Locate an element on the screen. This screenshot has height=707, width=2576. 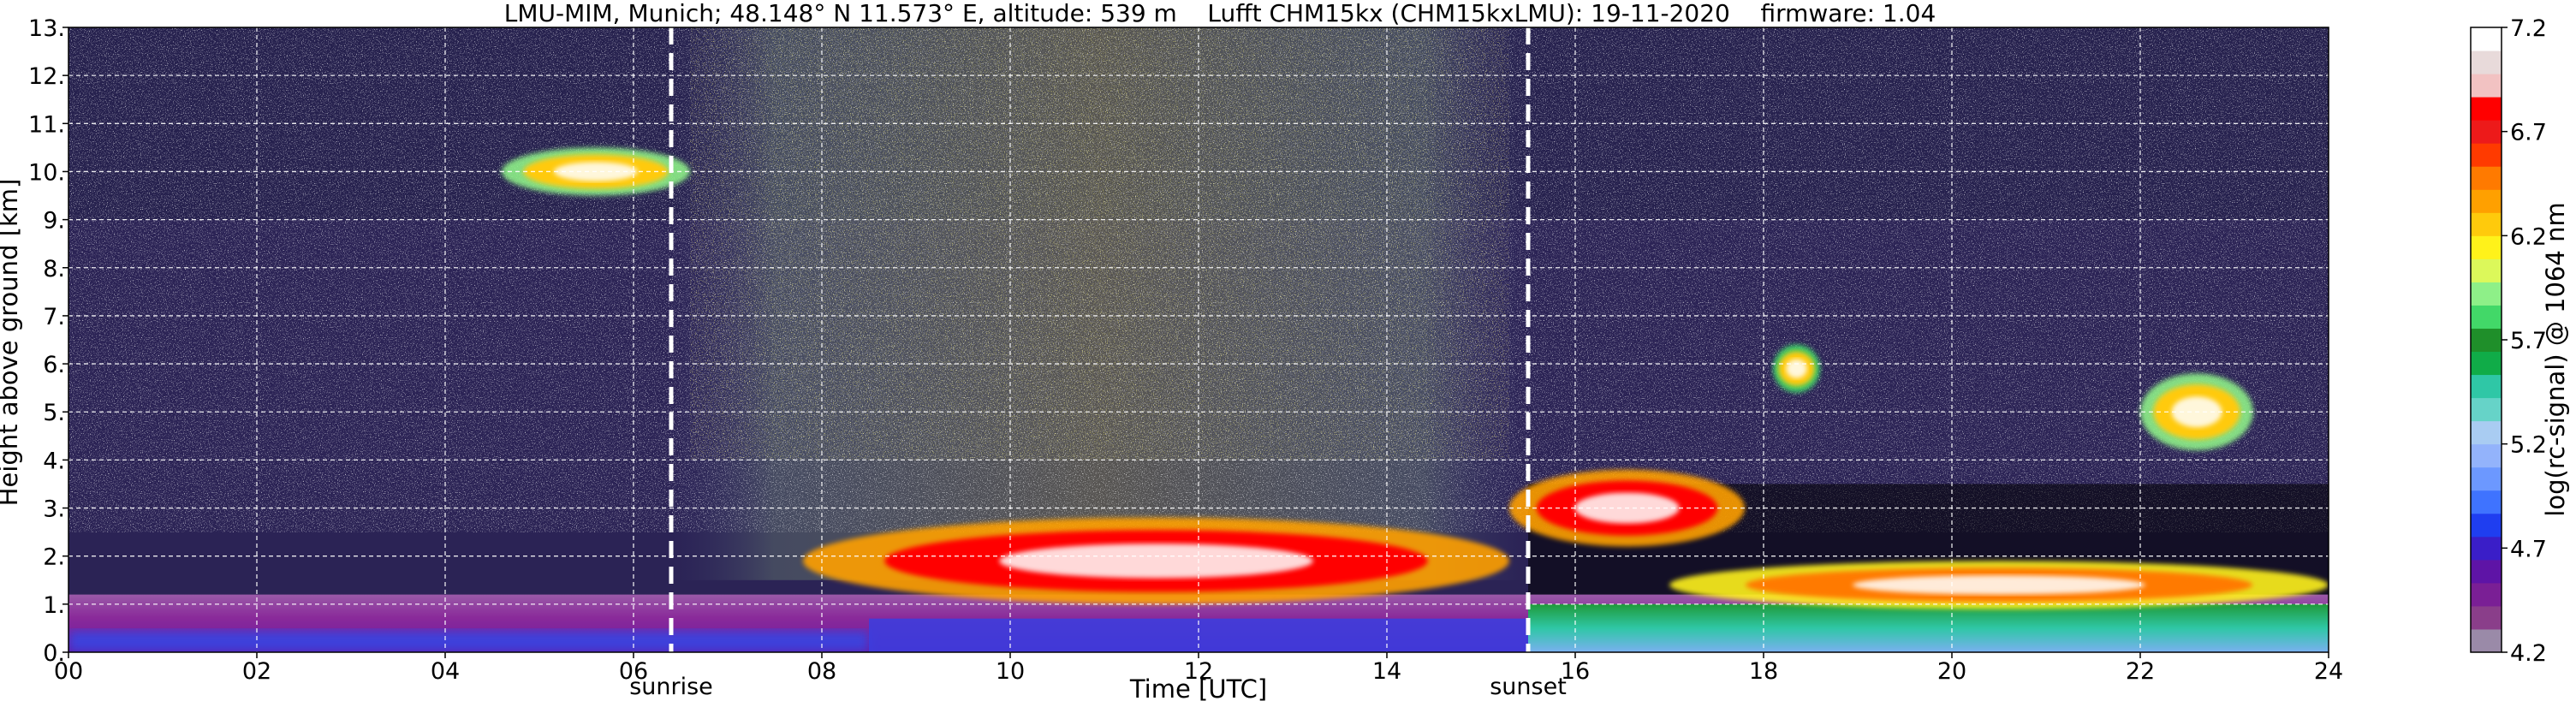
colorbar-tick-label: 4.7 is located at coordinates (2529, 549).